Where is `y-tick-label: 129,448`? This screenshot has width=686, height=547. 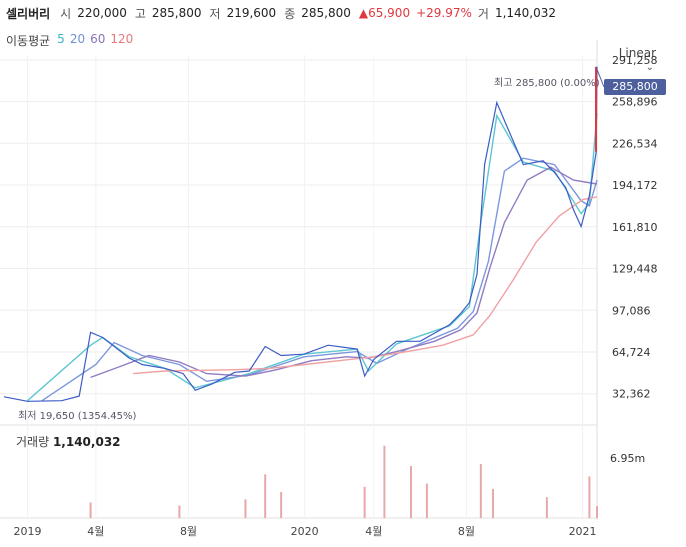
y-tick-label: 129,448 is located at coordinates (635, 269).